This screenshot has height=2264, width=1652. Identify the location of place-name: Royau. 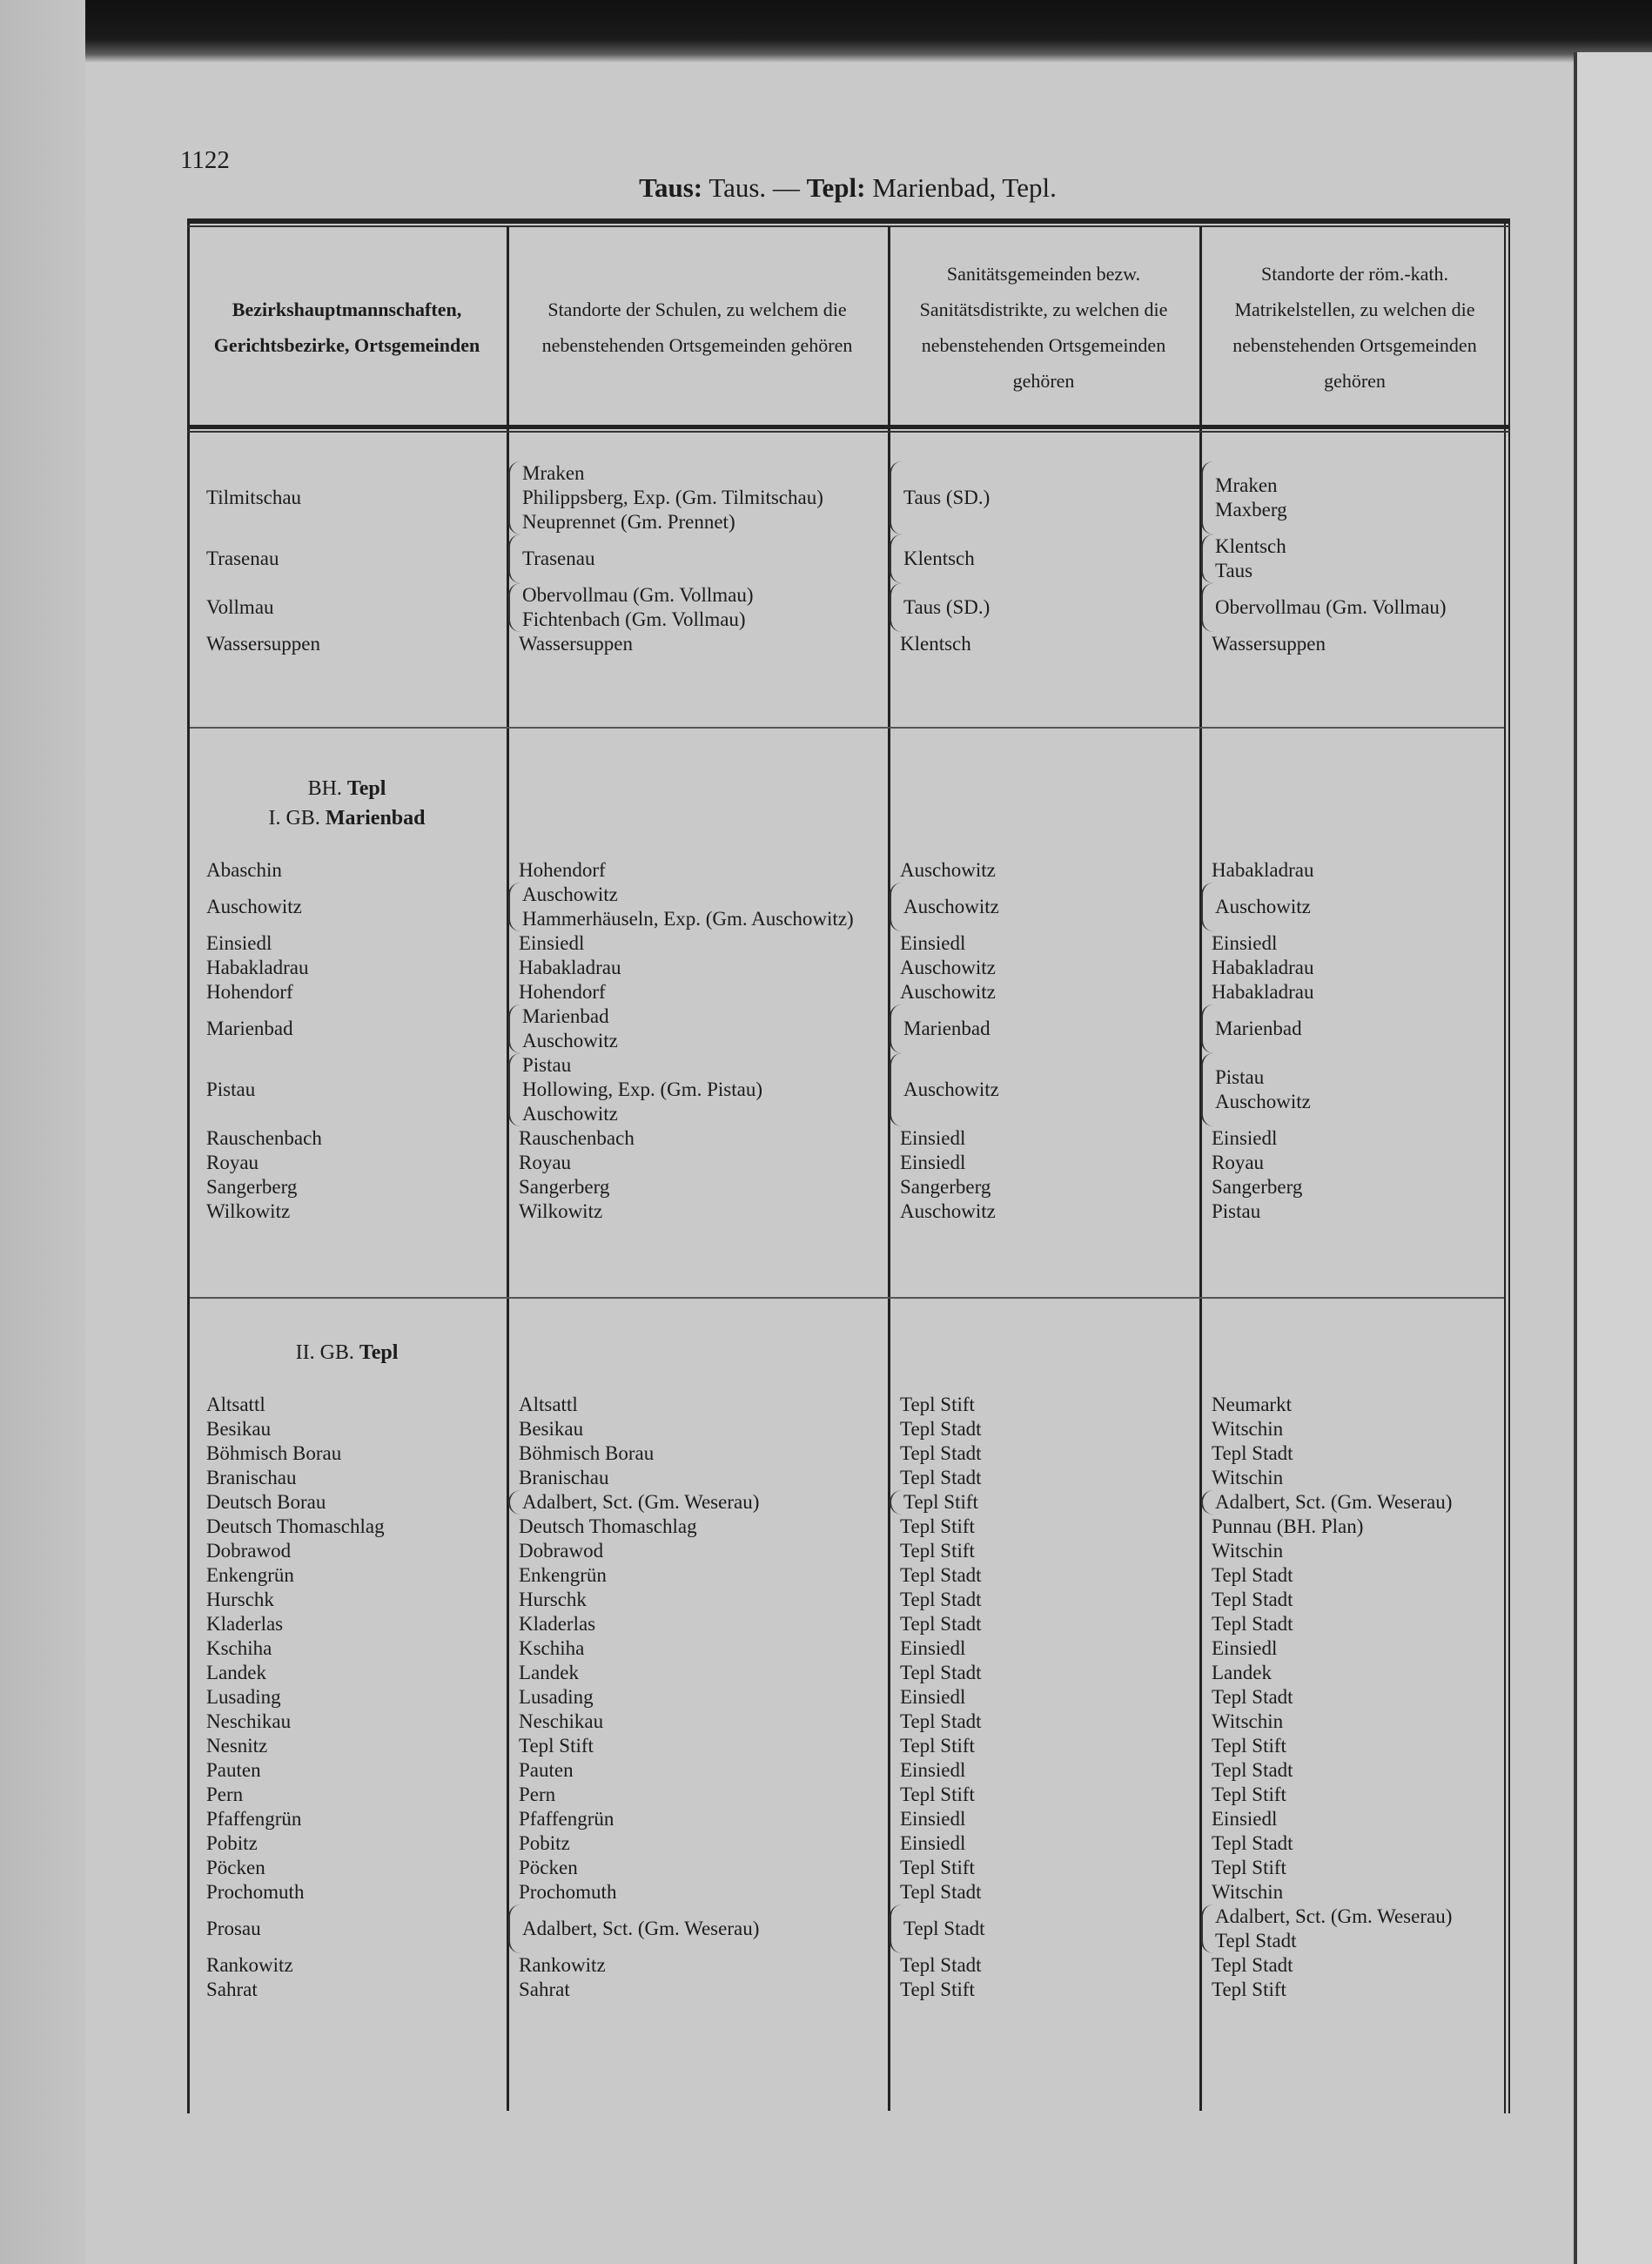
(1238, 1162).